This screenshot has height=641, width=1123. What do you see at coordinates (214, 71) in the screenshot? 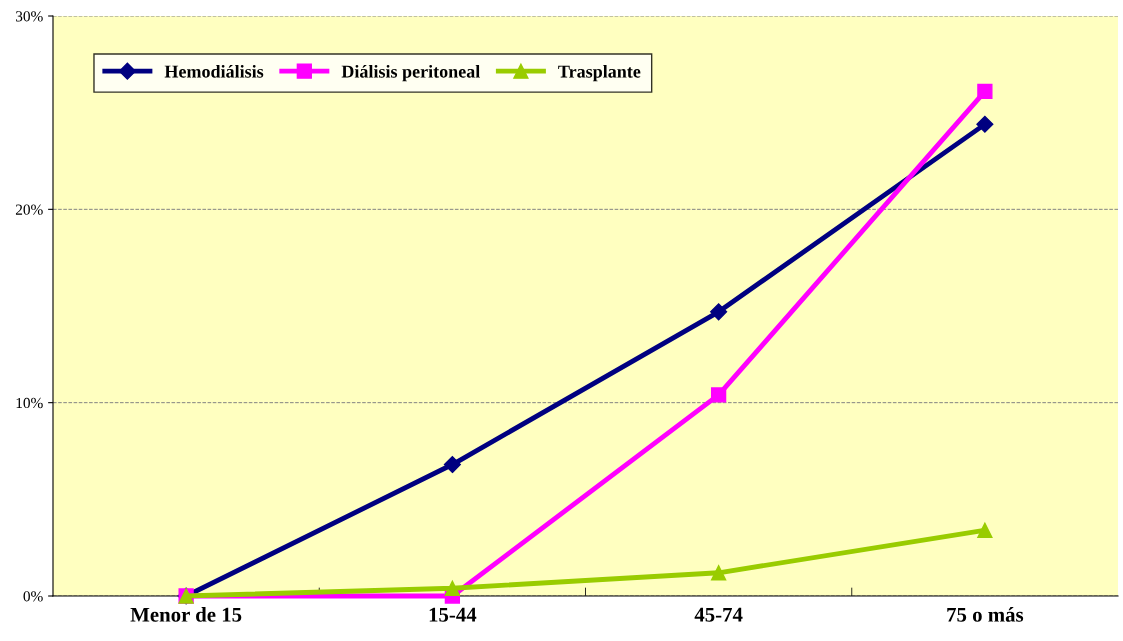
I see `legend-label: Hemodiálisis` at bounding box center [214, 71].